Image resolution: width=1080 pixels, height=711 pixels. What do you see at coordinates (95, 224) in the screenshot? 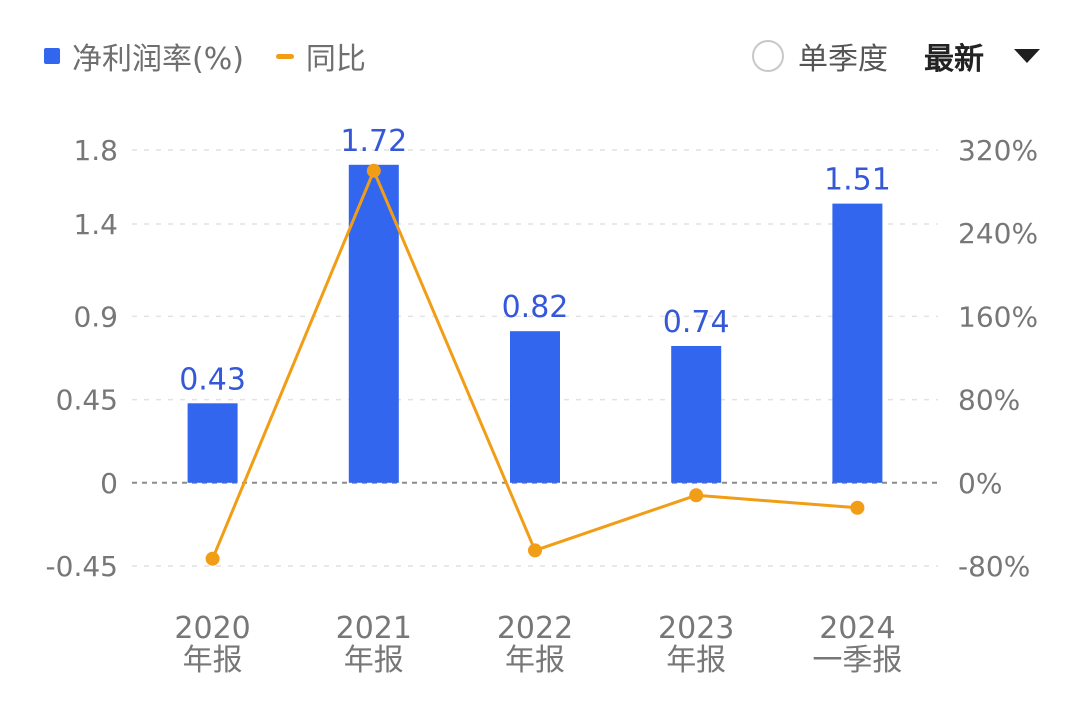
I see `left-tick-label: 1.4` at bounding box center [95, 224].